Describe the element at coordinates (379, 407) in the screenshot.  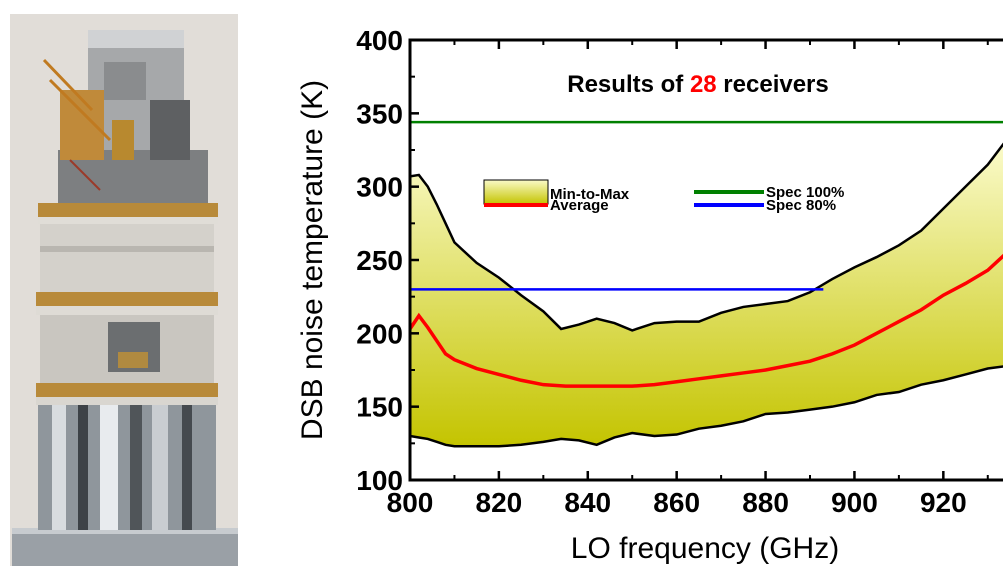
I see `y-tick-label: 150` at that location.